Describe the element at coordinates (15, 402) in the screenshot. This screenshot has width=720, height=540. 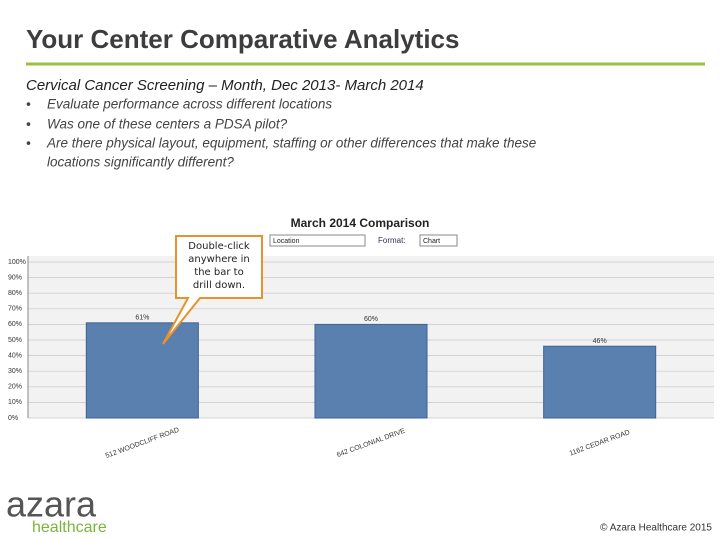
I see `y-tick-label: 10%` at that location.